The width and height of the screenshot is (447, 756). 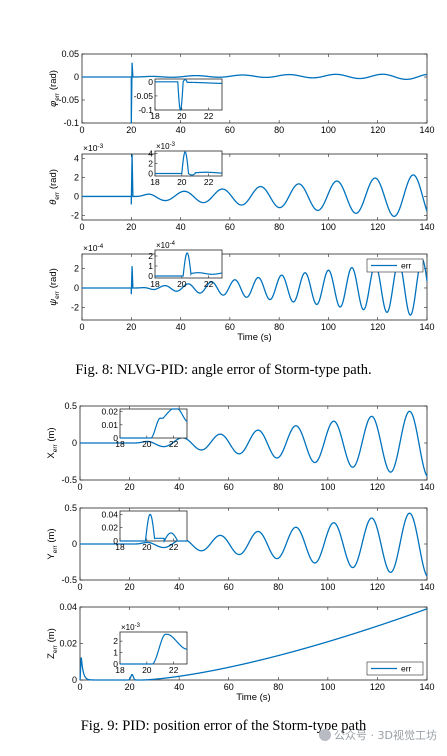 I want to click on y-tick-label: -0.5, so click(x=69, y=580).